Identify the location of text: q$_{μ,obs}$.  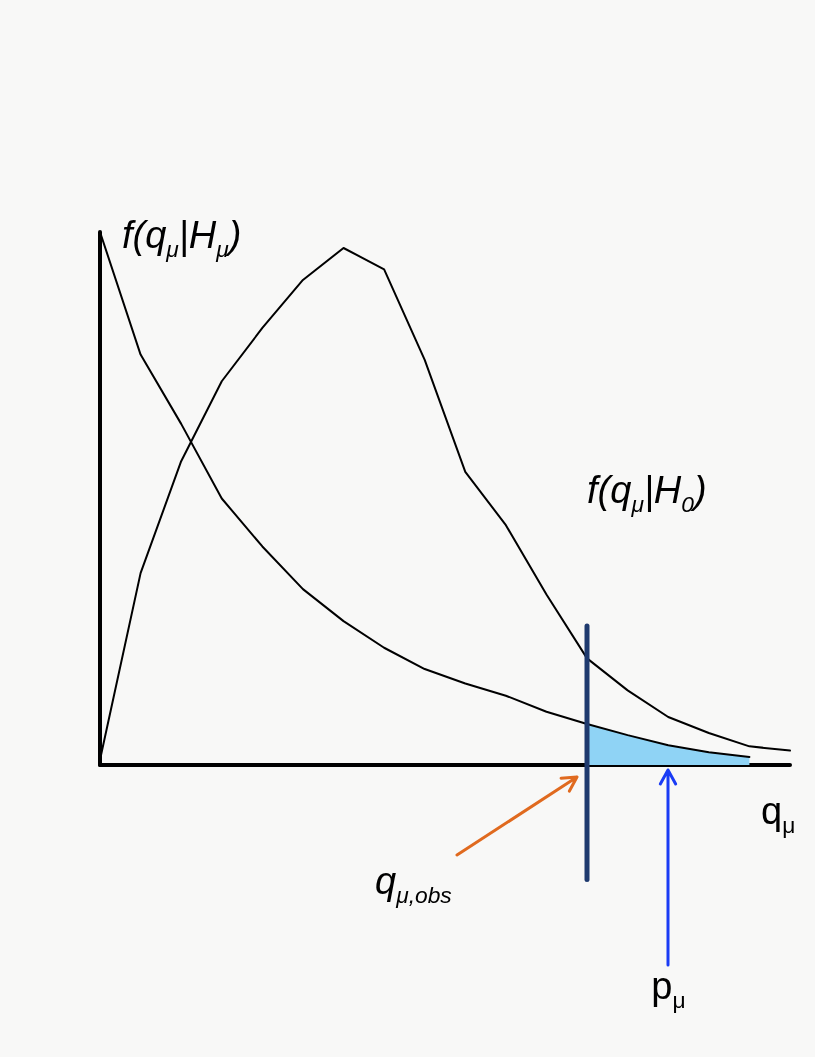
(413, 884).